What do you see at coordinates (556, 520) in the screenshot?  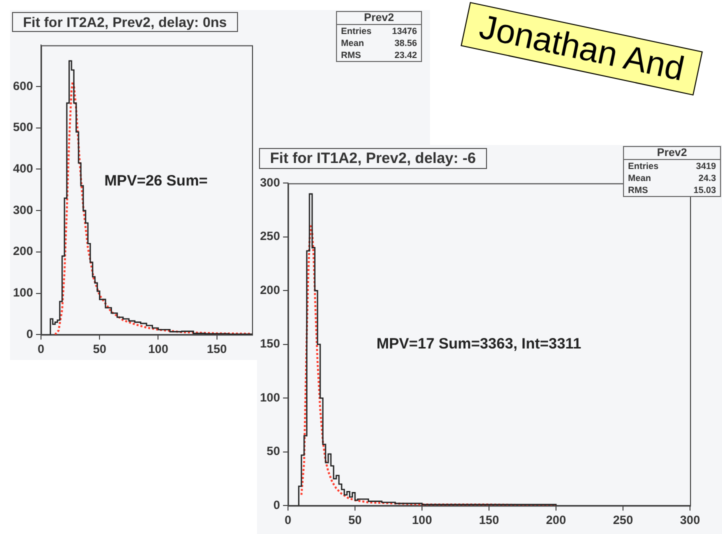 I see `x-tick-label: 200` at bounding box center [556, 520].